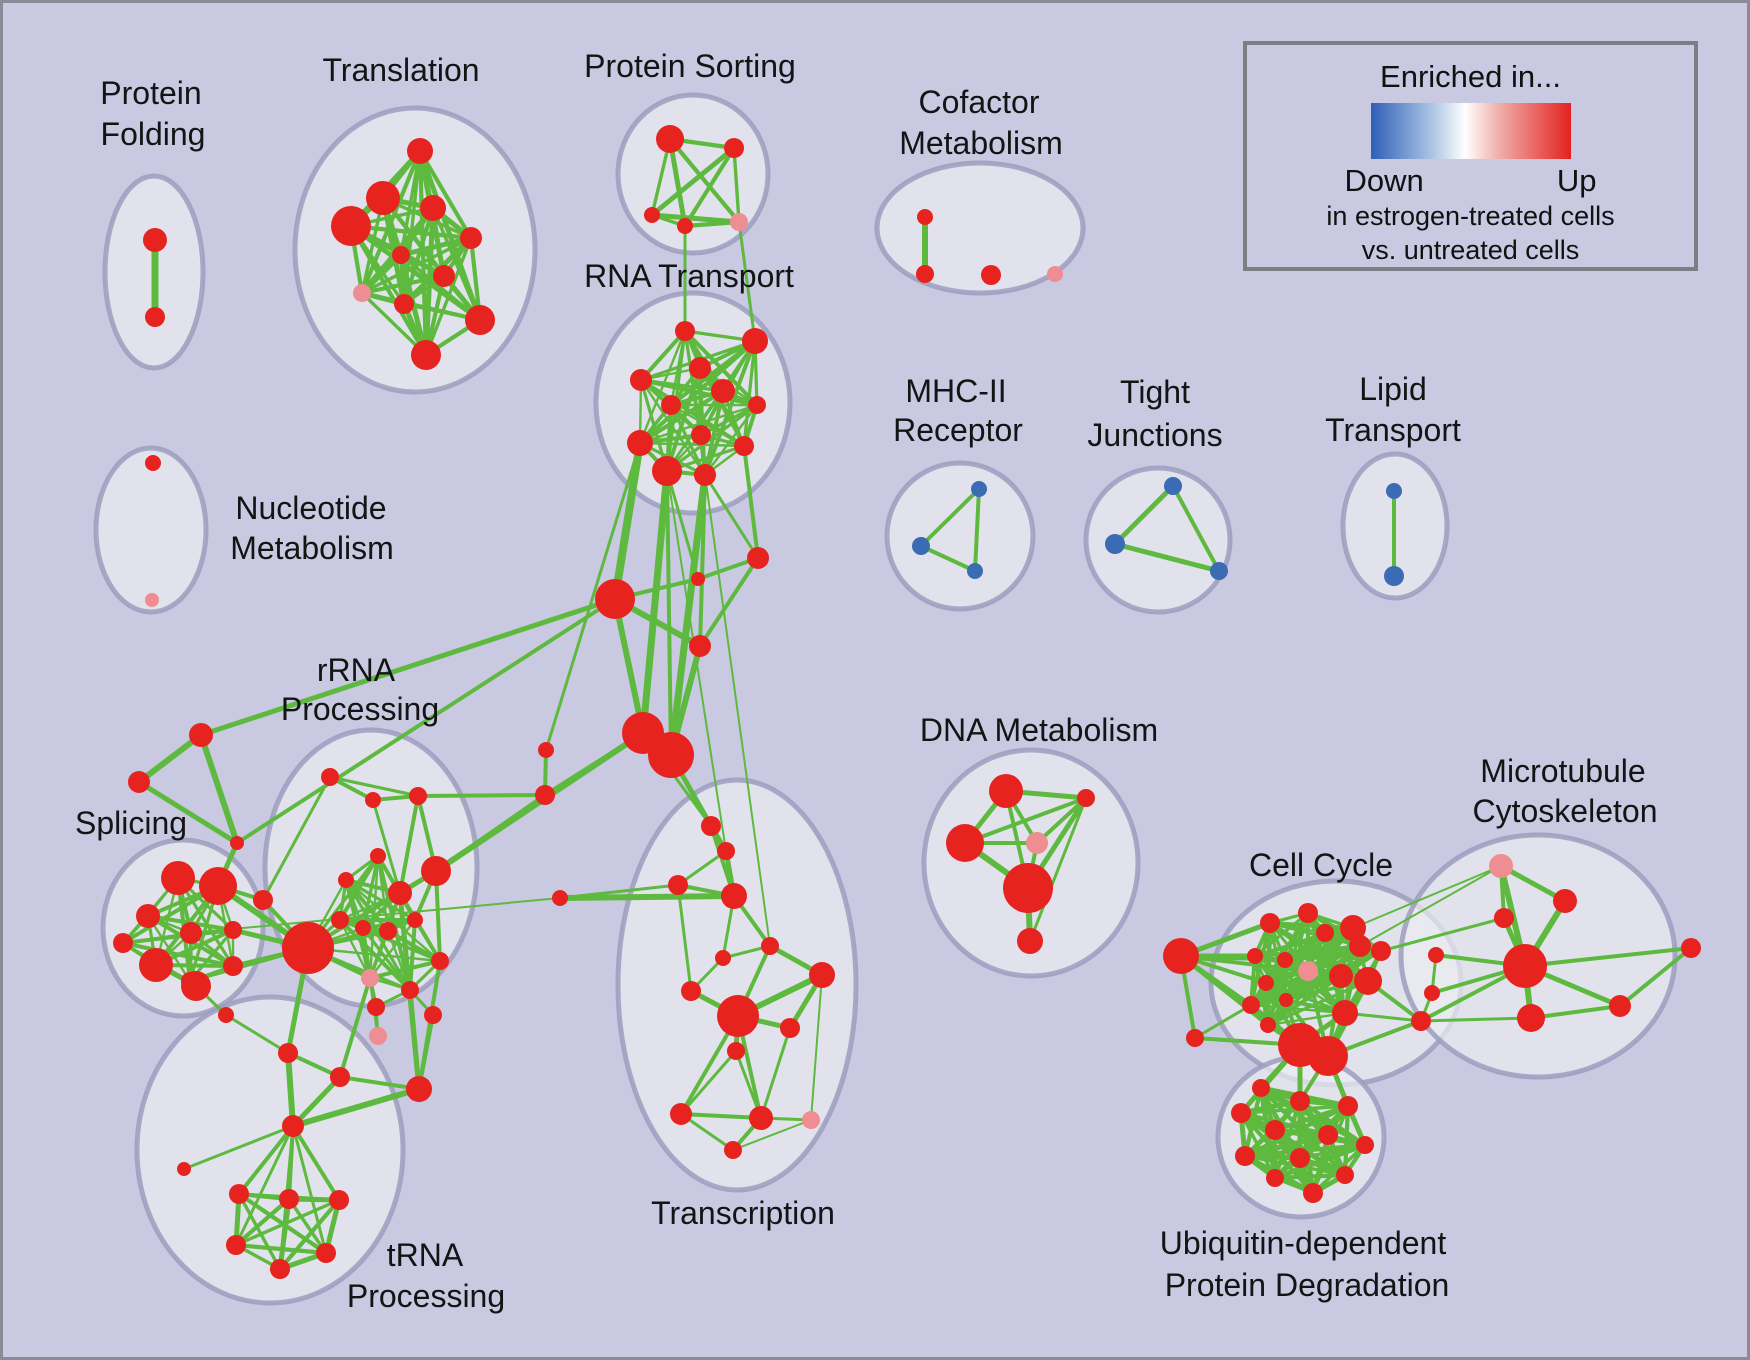  What do you see at coordinates (733, 1150) in the screenshot?
I see `node-tr14` at bounding box center [733, 1150].